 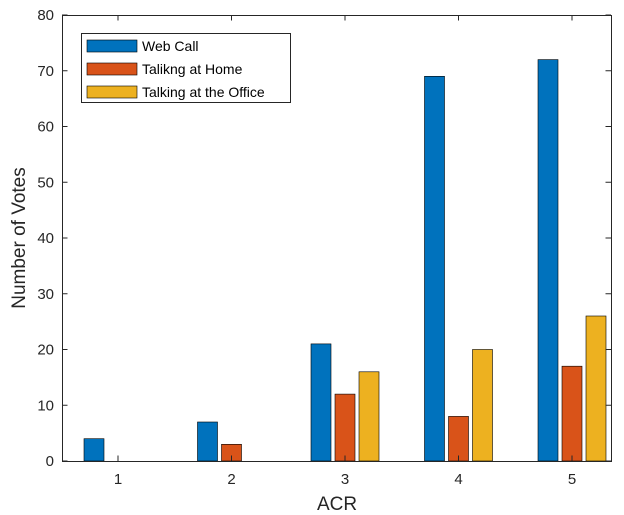 I want to click on x-tick-label-3: 3, so click(x=345, y=479).